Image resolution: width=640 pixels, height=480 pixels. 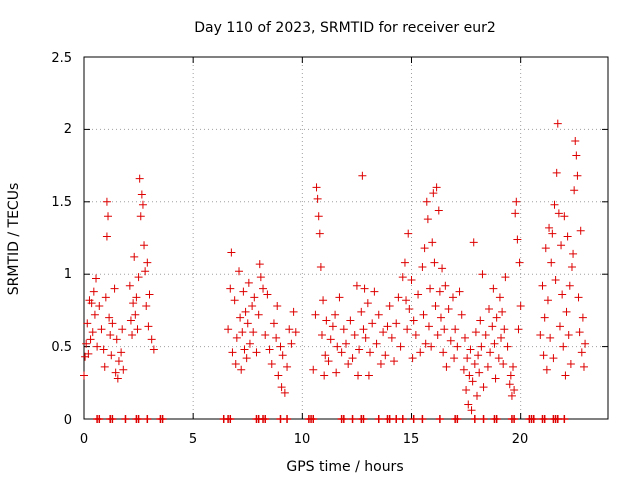 I want to click on x-tick-label: 5, so click(x=193, y=439).